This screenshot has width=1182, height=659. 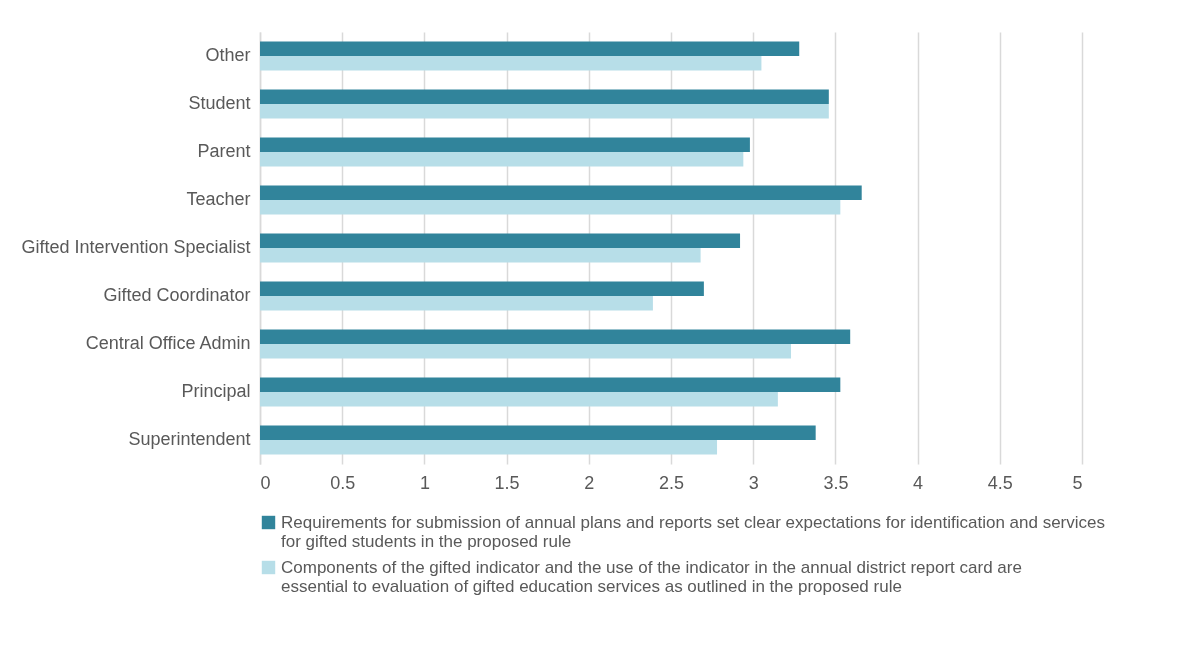 I want to click on y-tick-label: Superintendent, so click(x=189, y=439).